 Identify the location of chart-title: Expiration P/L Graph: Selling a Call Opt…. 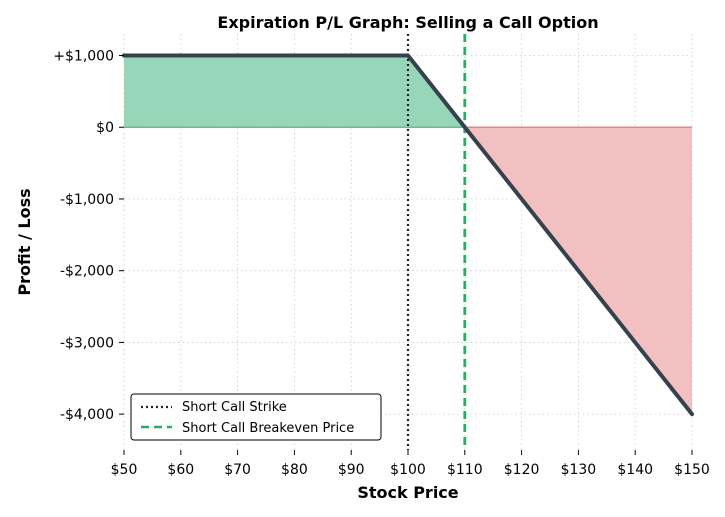
(407, 22).